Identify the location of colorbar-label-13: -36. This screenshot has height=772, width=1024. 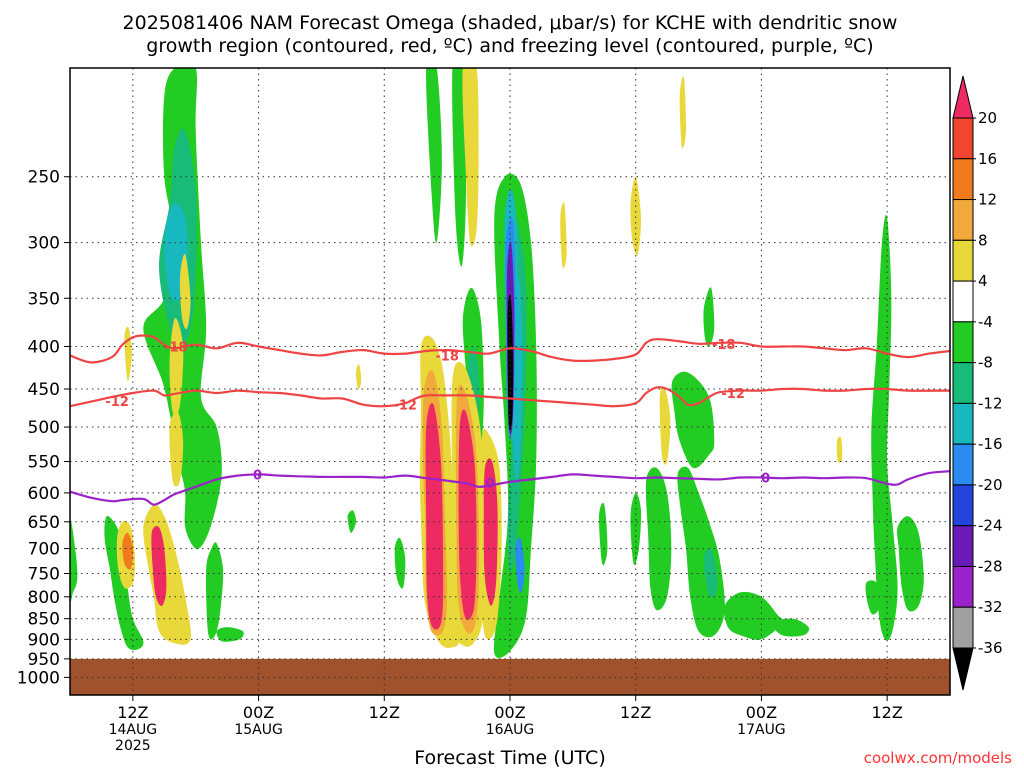
(990, 648).